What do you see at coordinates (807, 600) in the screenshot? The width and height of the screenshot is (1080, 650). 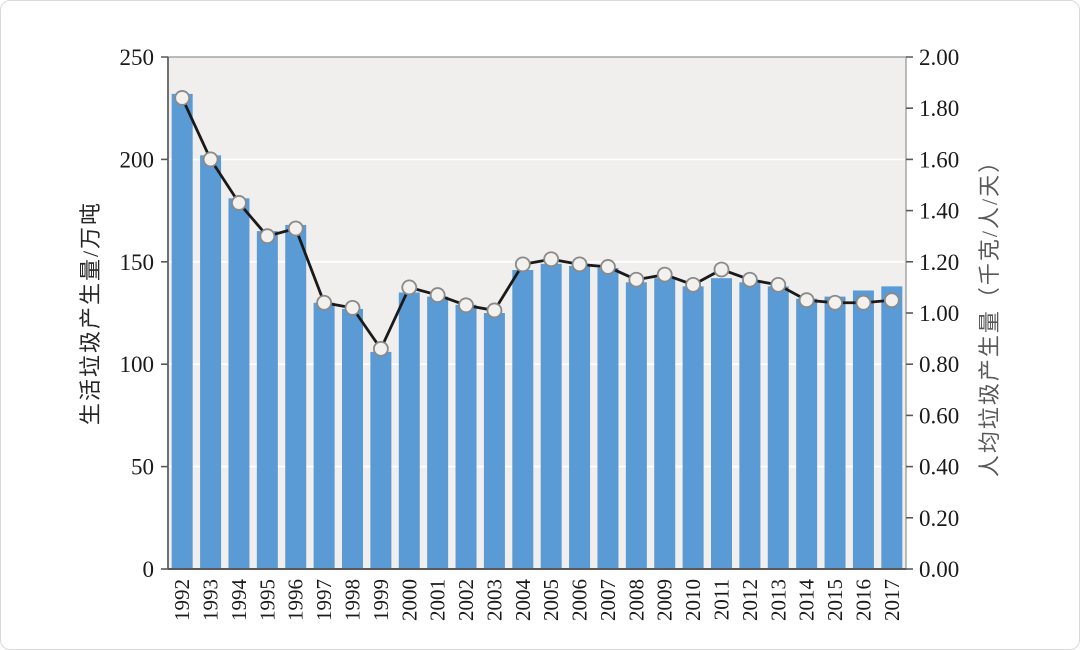 I see `x-tick-label-2014: 2014` at bounding box center [807, 600].